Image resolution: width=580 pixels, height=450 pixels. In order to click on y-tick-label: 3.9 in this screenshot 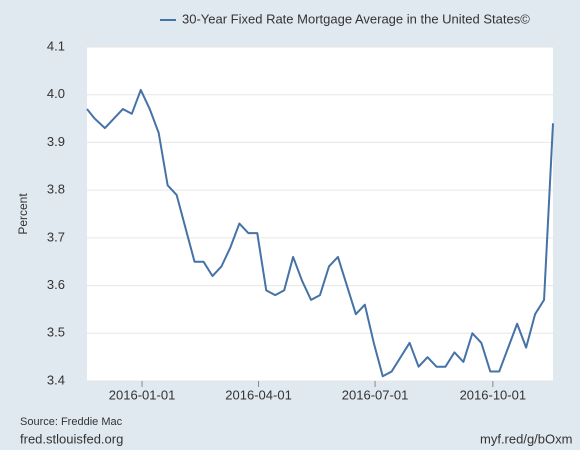, I will do `click(56, 141)`.